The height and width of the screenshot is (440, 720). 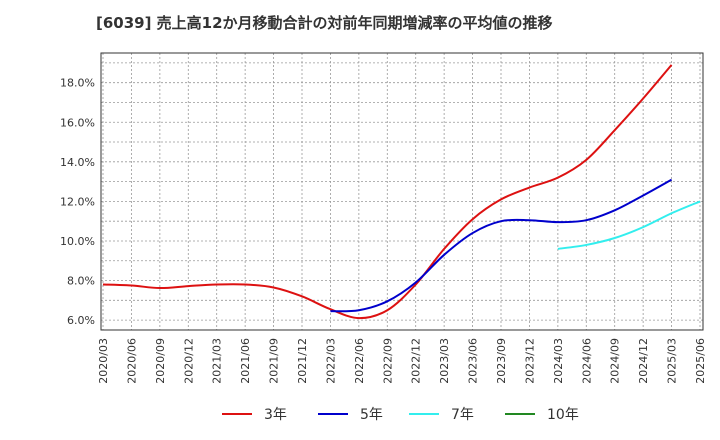 I want to click on chart-title: [6039] 売上高12か月移動合計の対前年同期増減率の平均値の推移, so click(x=324, y=23).